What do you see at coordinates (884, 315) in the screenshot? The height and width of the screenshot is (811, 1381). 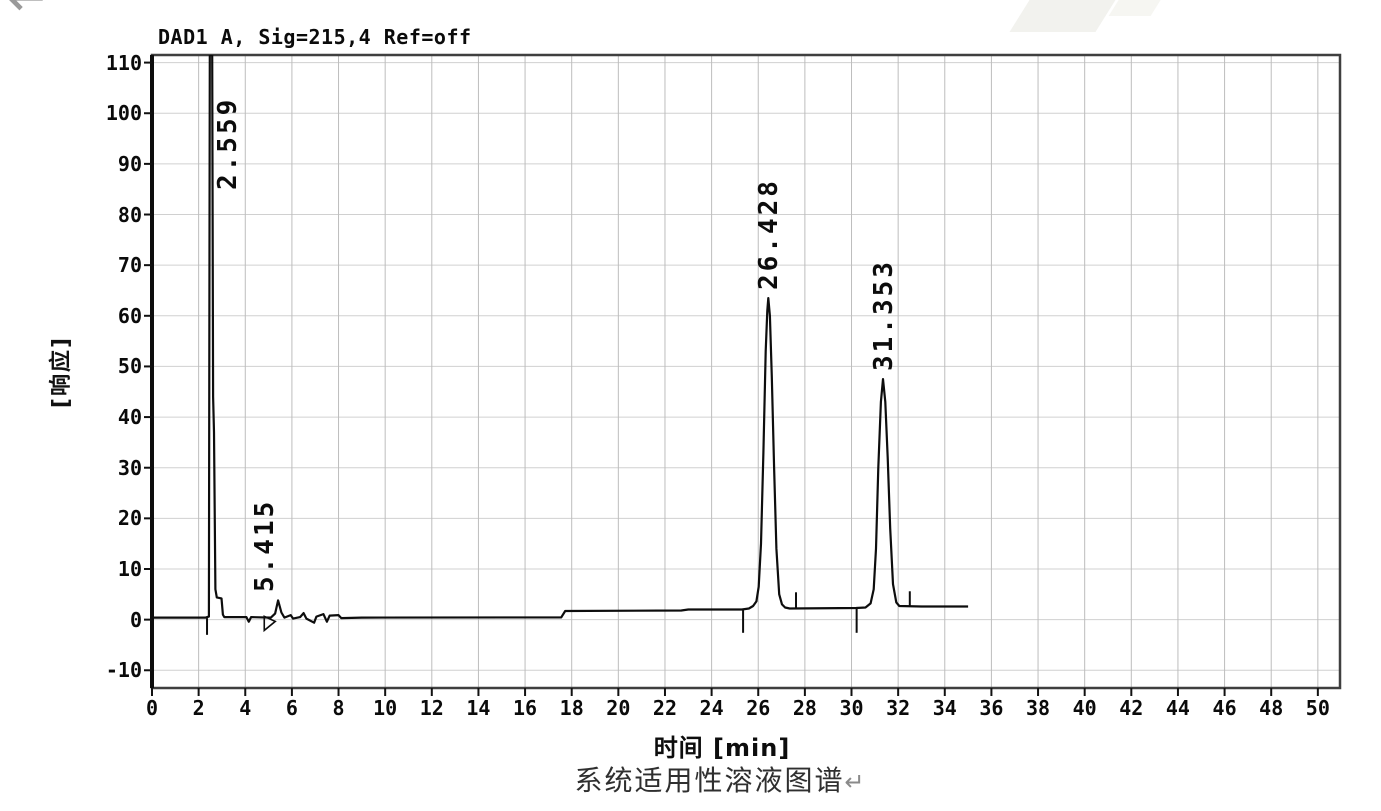 I see `peak-retention-time-label: 31.353` at bounding box center [884, 315].